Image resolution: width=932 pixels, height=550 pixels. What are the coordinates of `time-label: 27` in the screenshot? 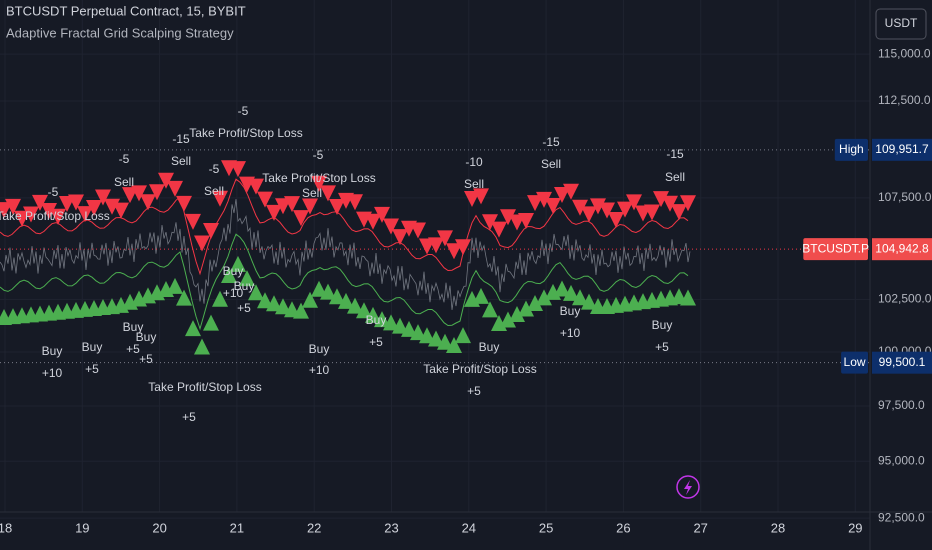 It's located at (700, 527).